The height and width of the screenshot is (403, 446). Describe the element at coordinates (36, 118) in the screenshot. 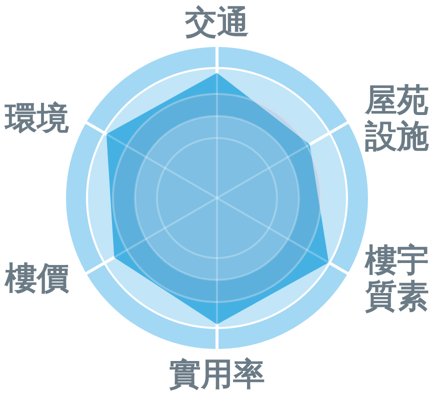

I see `axis-label: 環境` at that location.